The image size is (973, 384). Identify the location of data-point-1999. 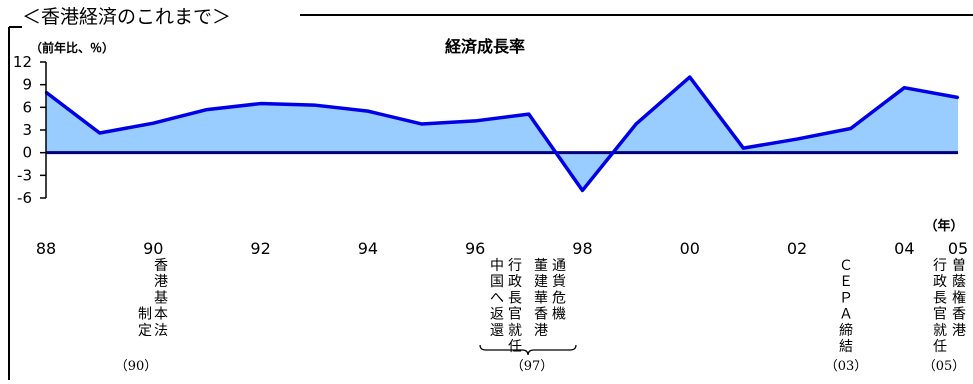
(636, 124).